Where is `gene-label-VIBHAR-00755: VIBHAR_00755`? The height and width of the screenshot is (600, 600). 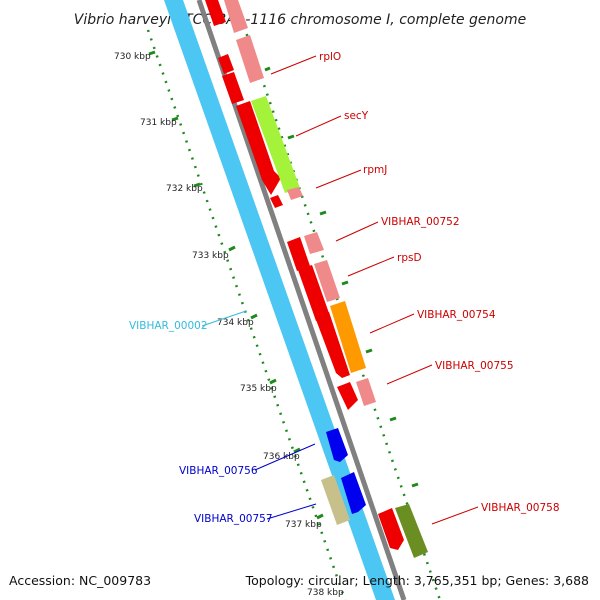 gene-label-VIBHAR-00755: VIBHAR_00755 is located at coordinates (474, 366).